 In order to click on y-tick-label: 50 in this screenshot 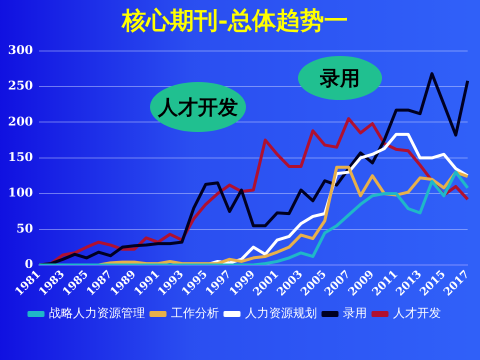, I will do `click(25, 228)`.